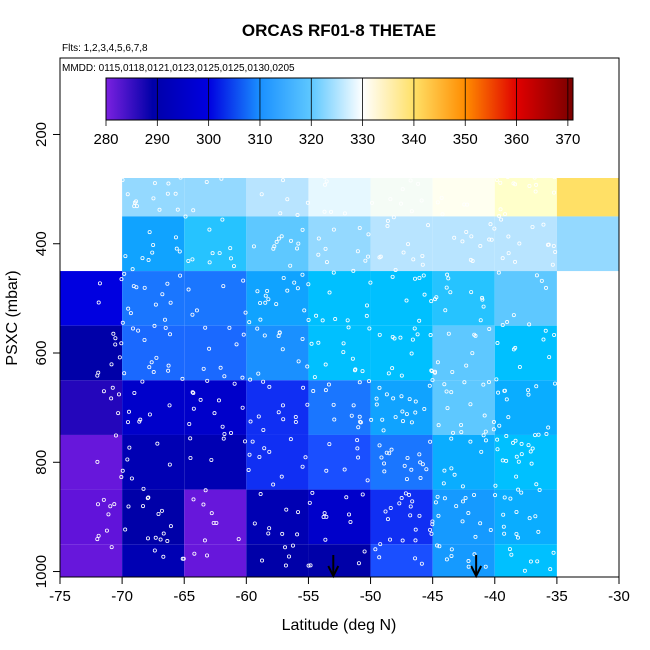 Image resolution: width=650 pixels, height=650 pixels. Describe the element at coordinates (339, 591) in the screenshot. I see `x-axis-ticks: -75 -70 -65 -60 -55 -50 -45 -40 -35 -30` at that location.